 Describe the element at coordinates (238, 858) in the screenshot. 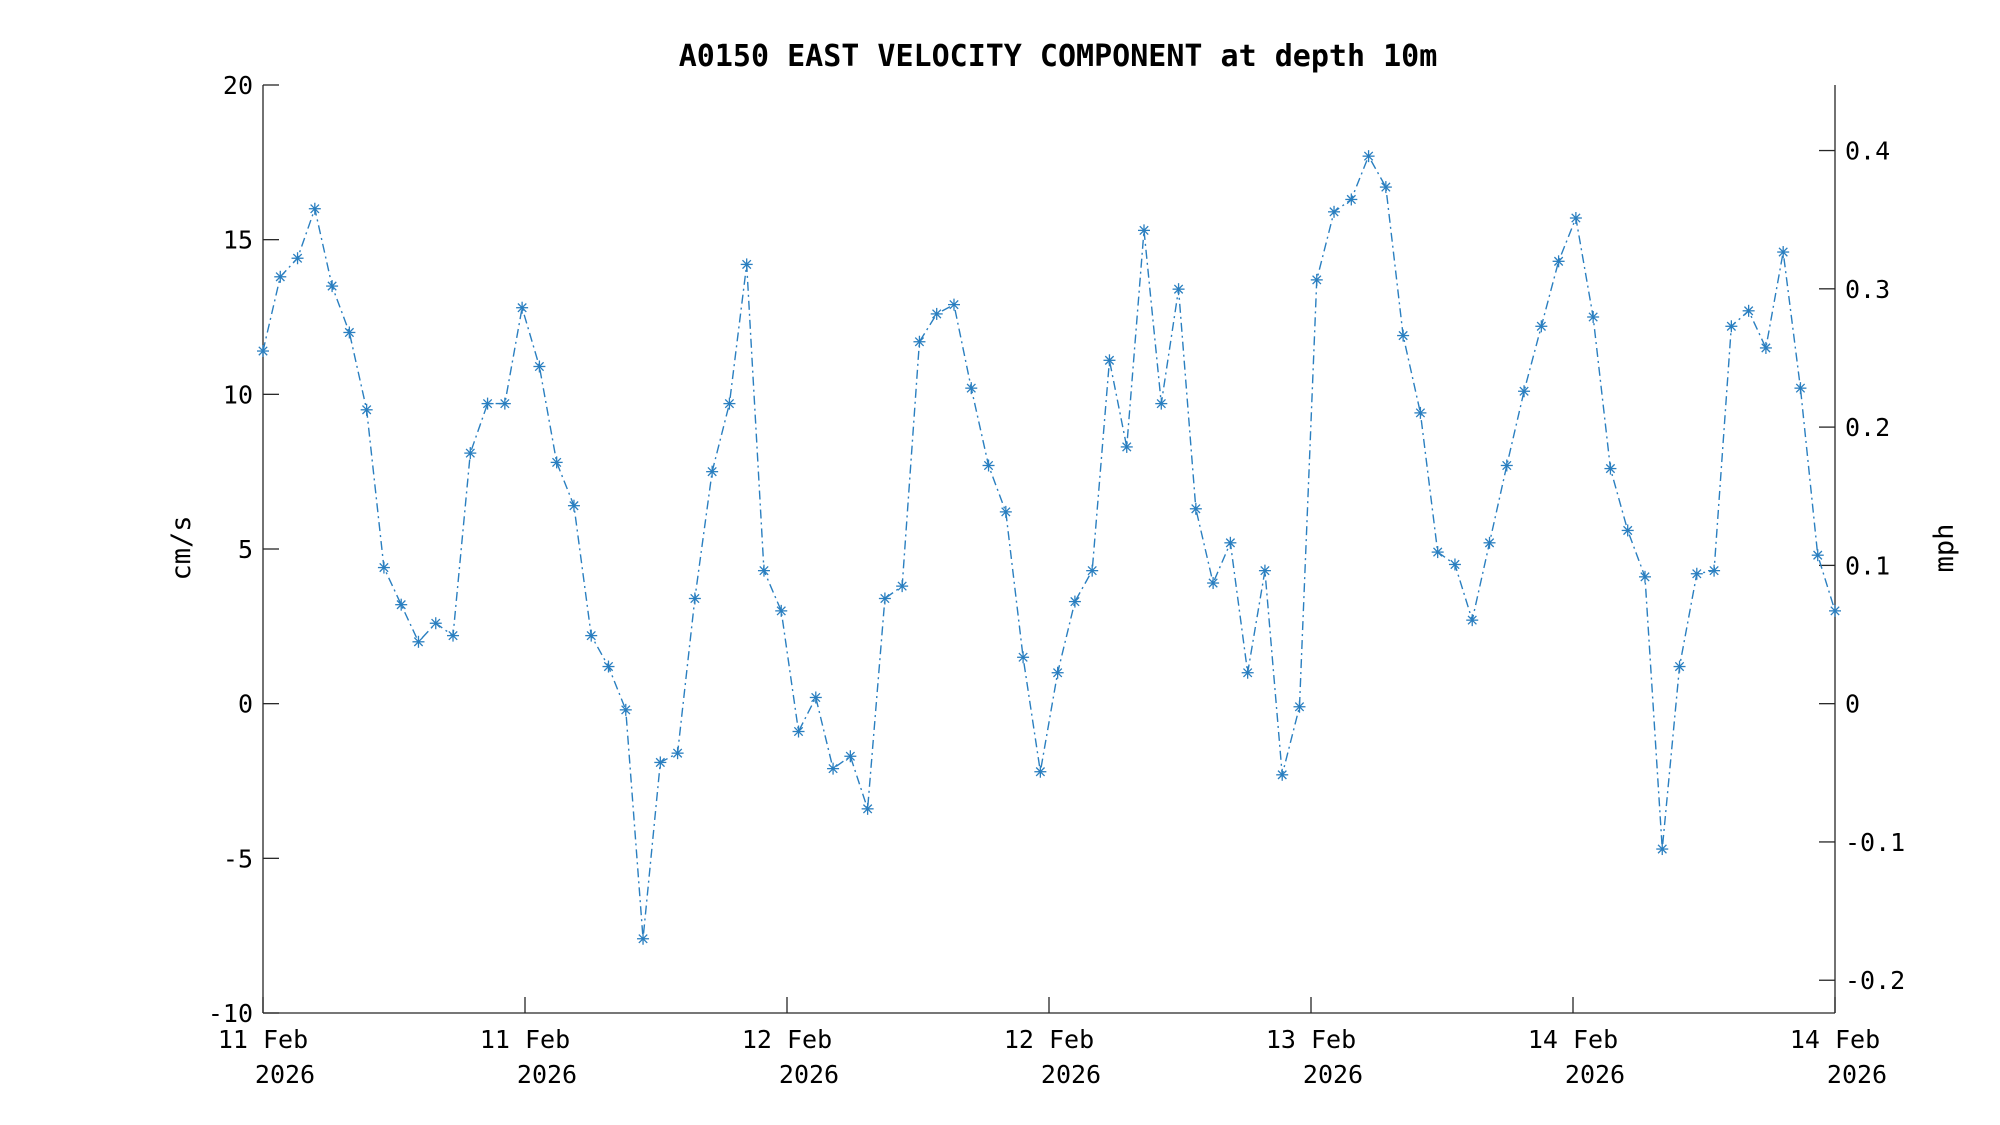

I see `y-tick-label-left: -5` at that location.